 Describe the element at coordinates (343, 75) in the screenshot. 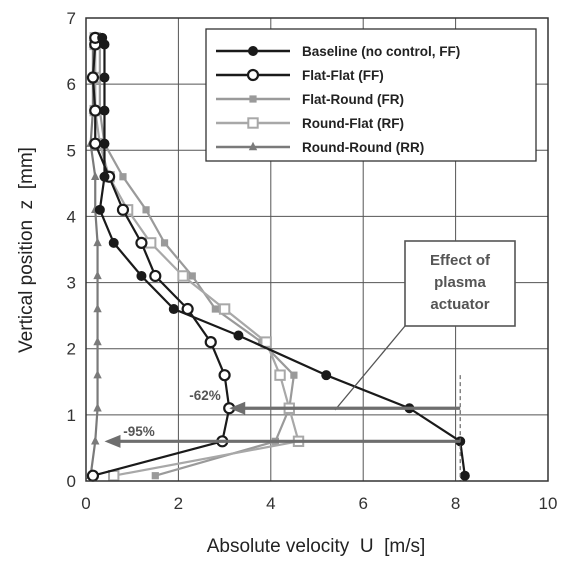

I see `legend-label: Flat-Flat (FF)` at that location.